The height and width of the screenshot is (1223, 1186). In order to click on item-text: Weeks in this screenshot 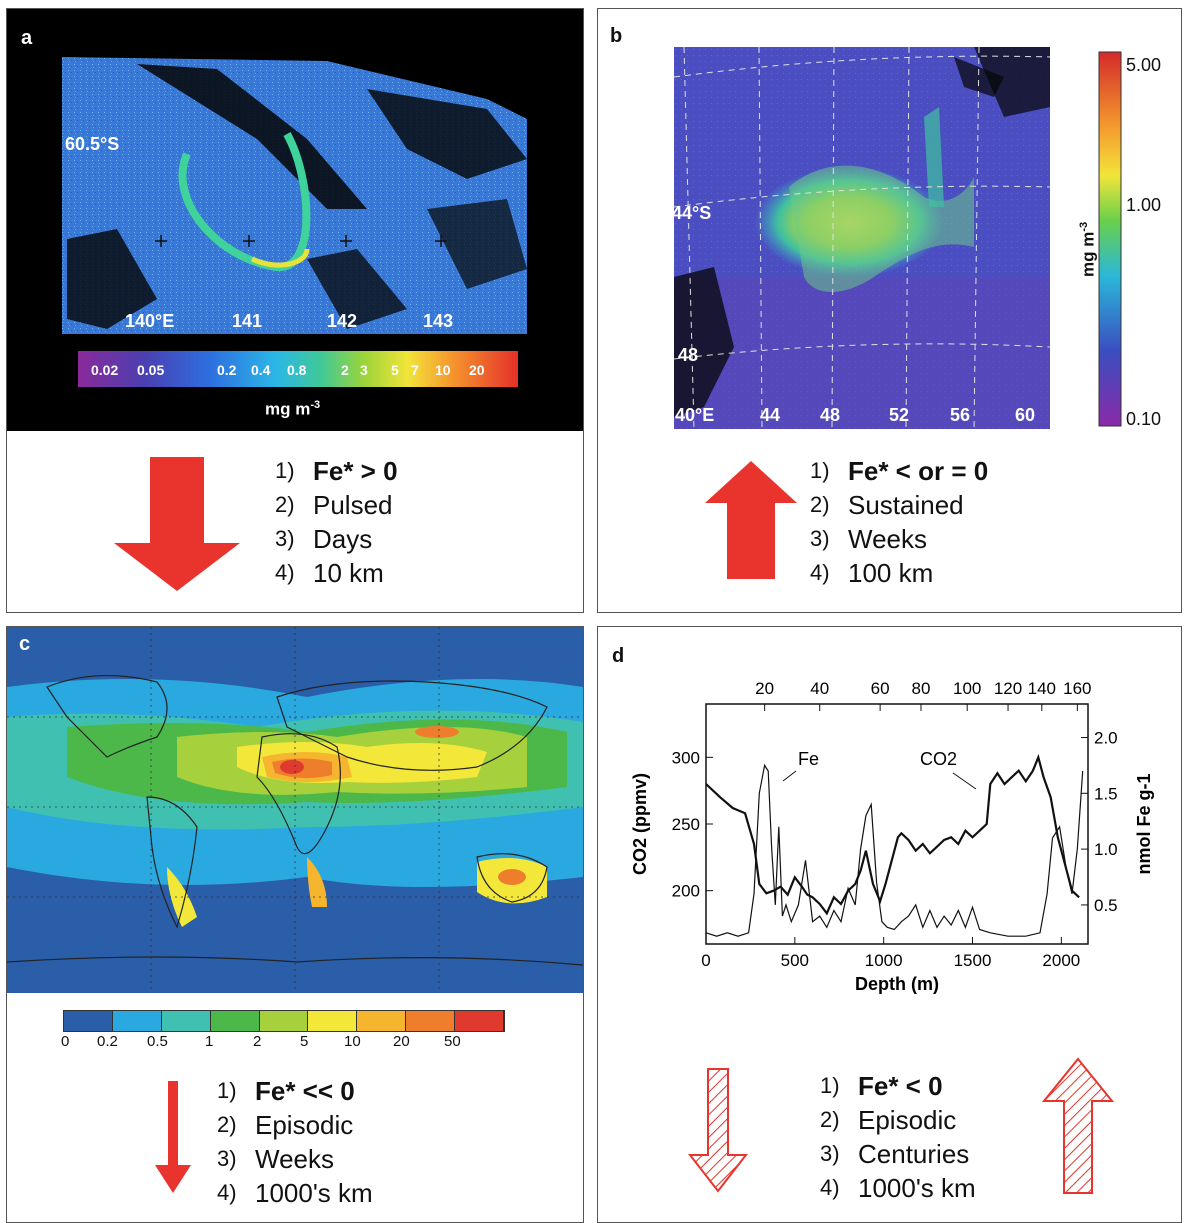, I will do `click(887, 539)`.